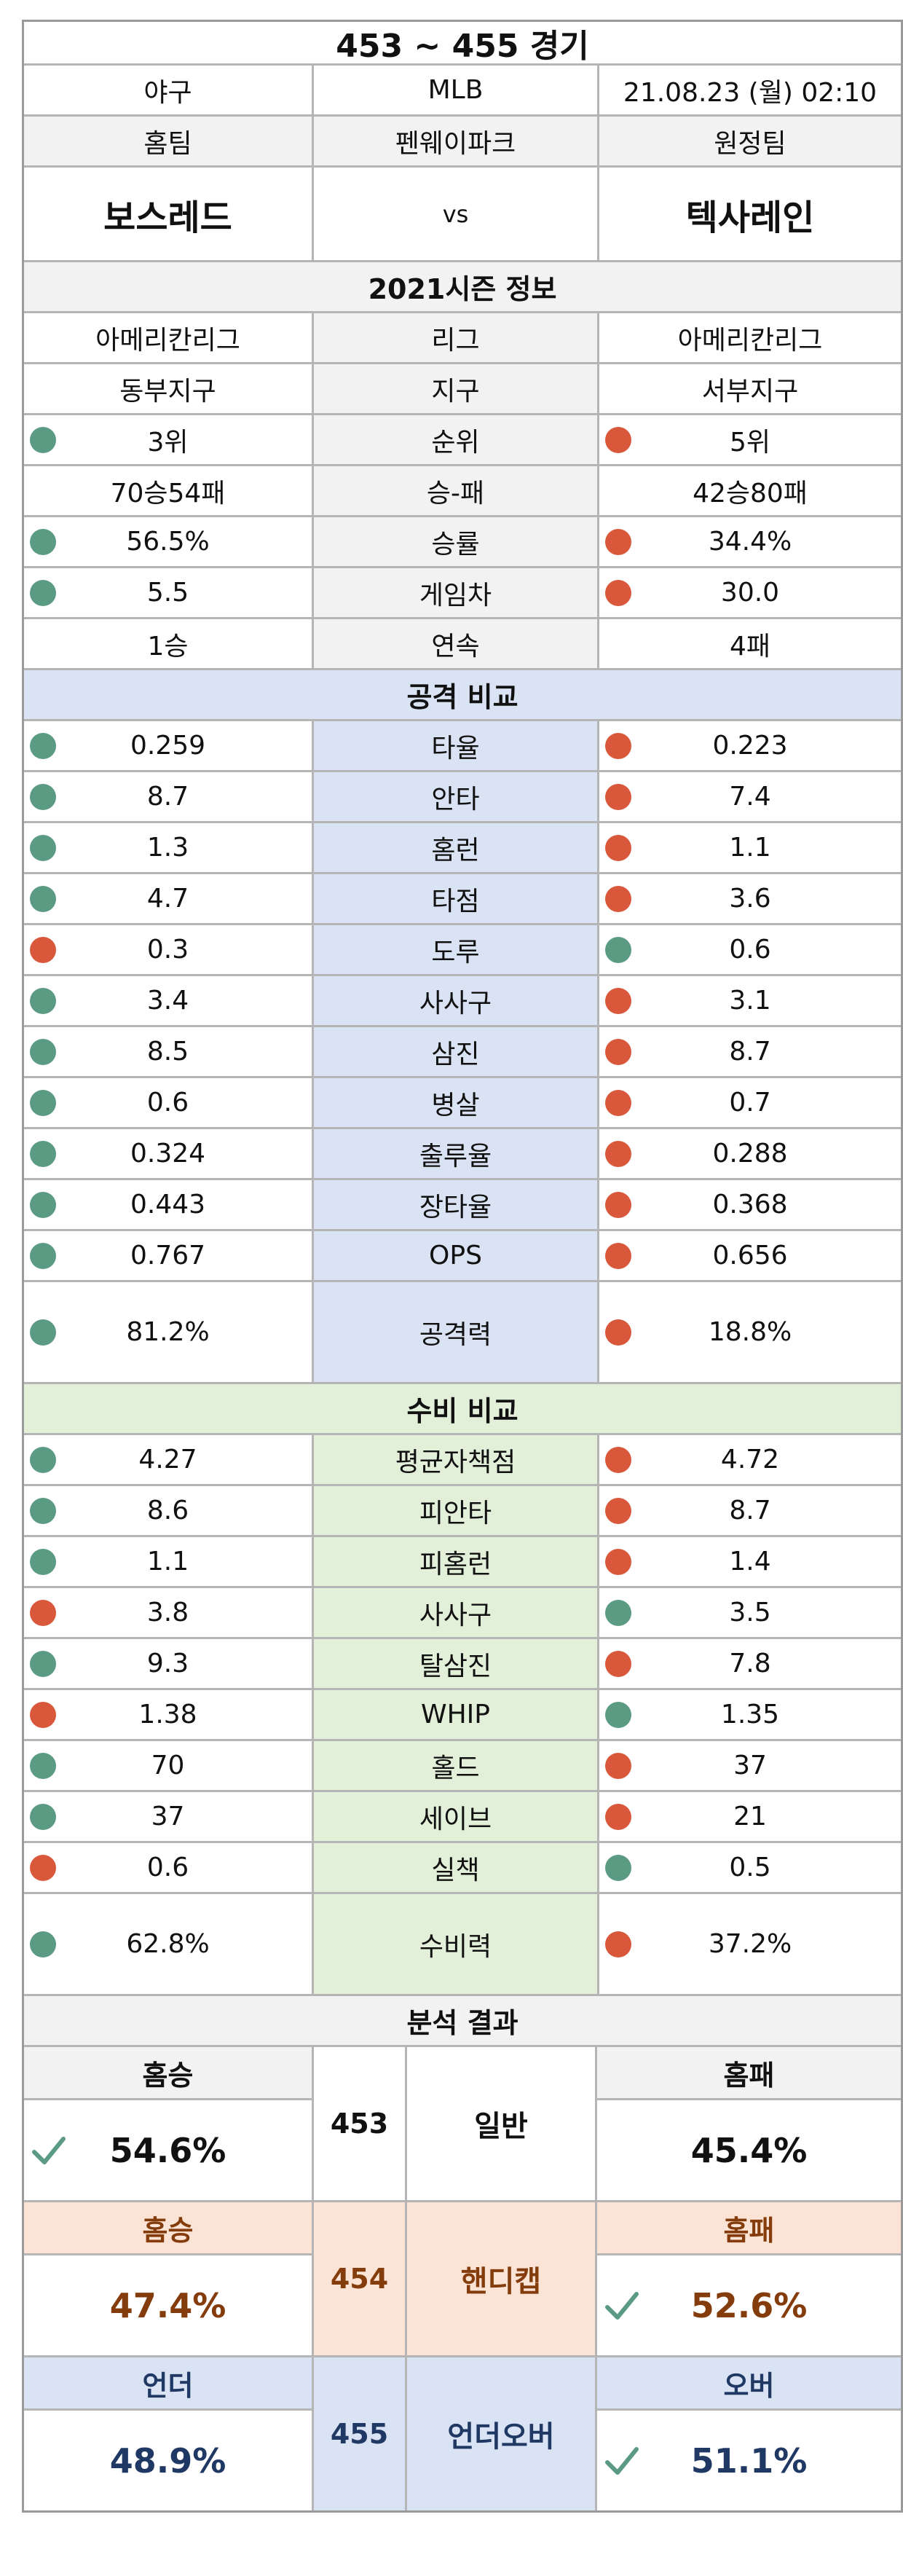  I want to click on home-value: 동부지구, so click(167, 391).